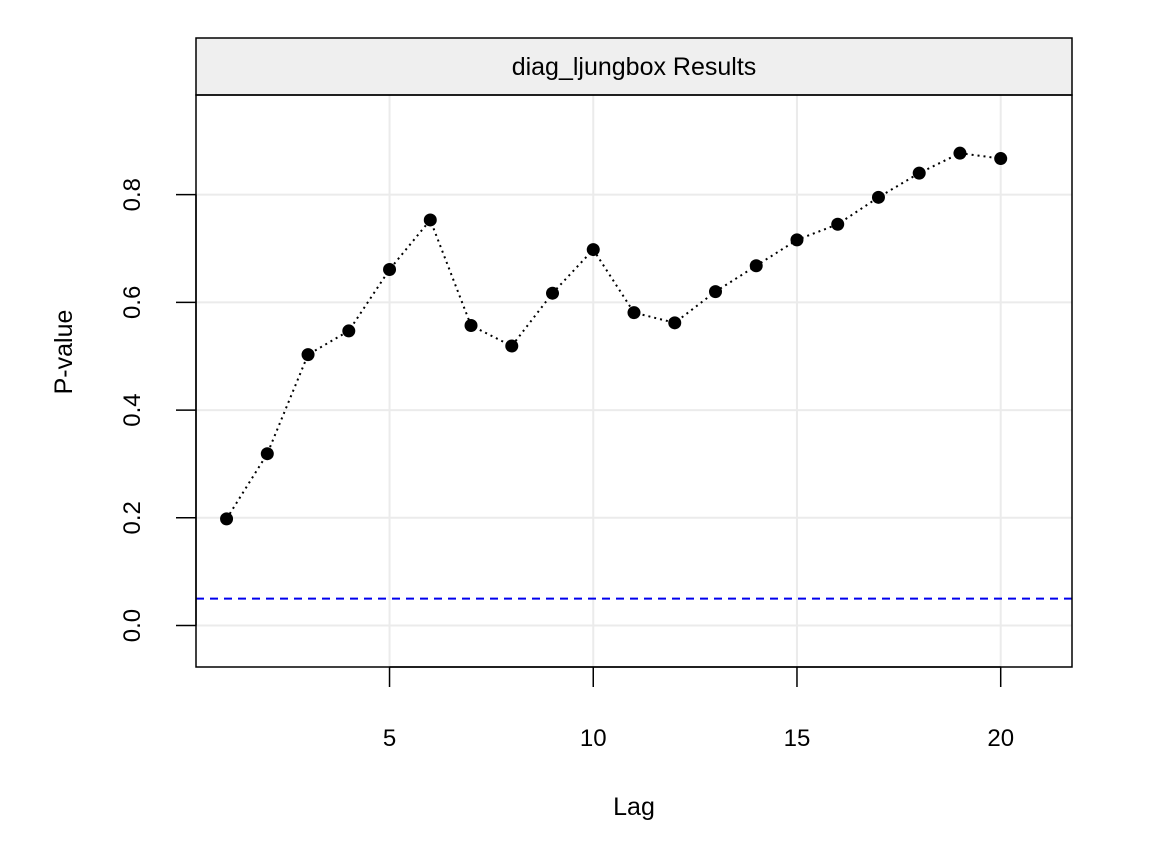  Describe the element at coordinates (64, 352) in the screenshot. I see `y-axis-title: P-value` at that location.